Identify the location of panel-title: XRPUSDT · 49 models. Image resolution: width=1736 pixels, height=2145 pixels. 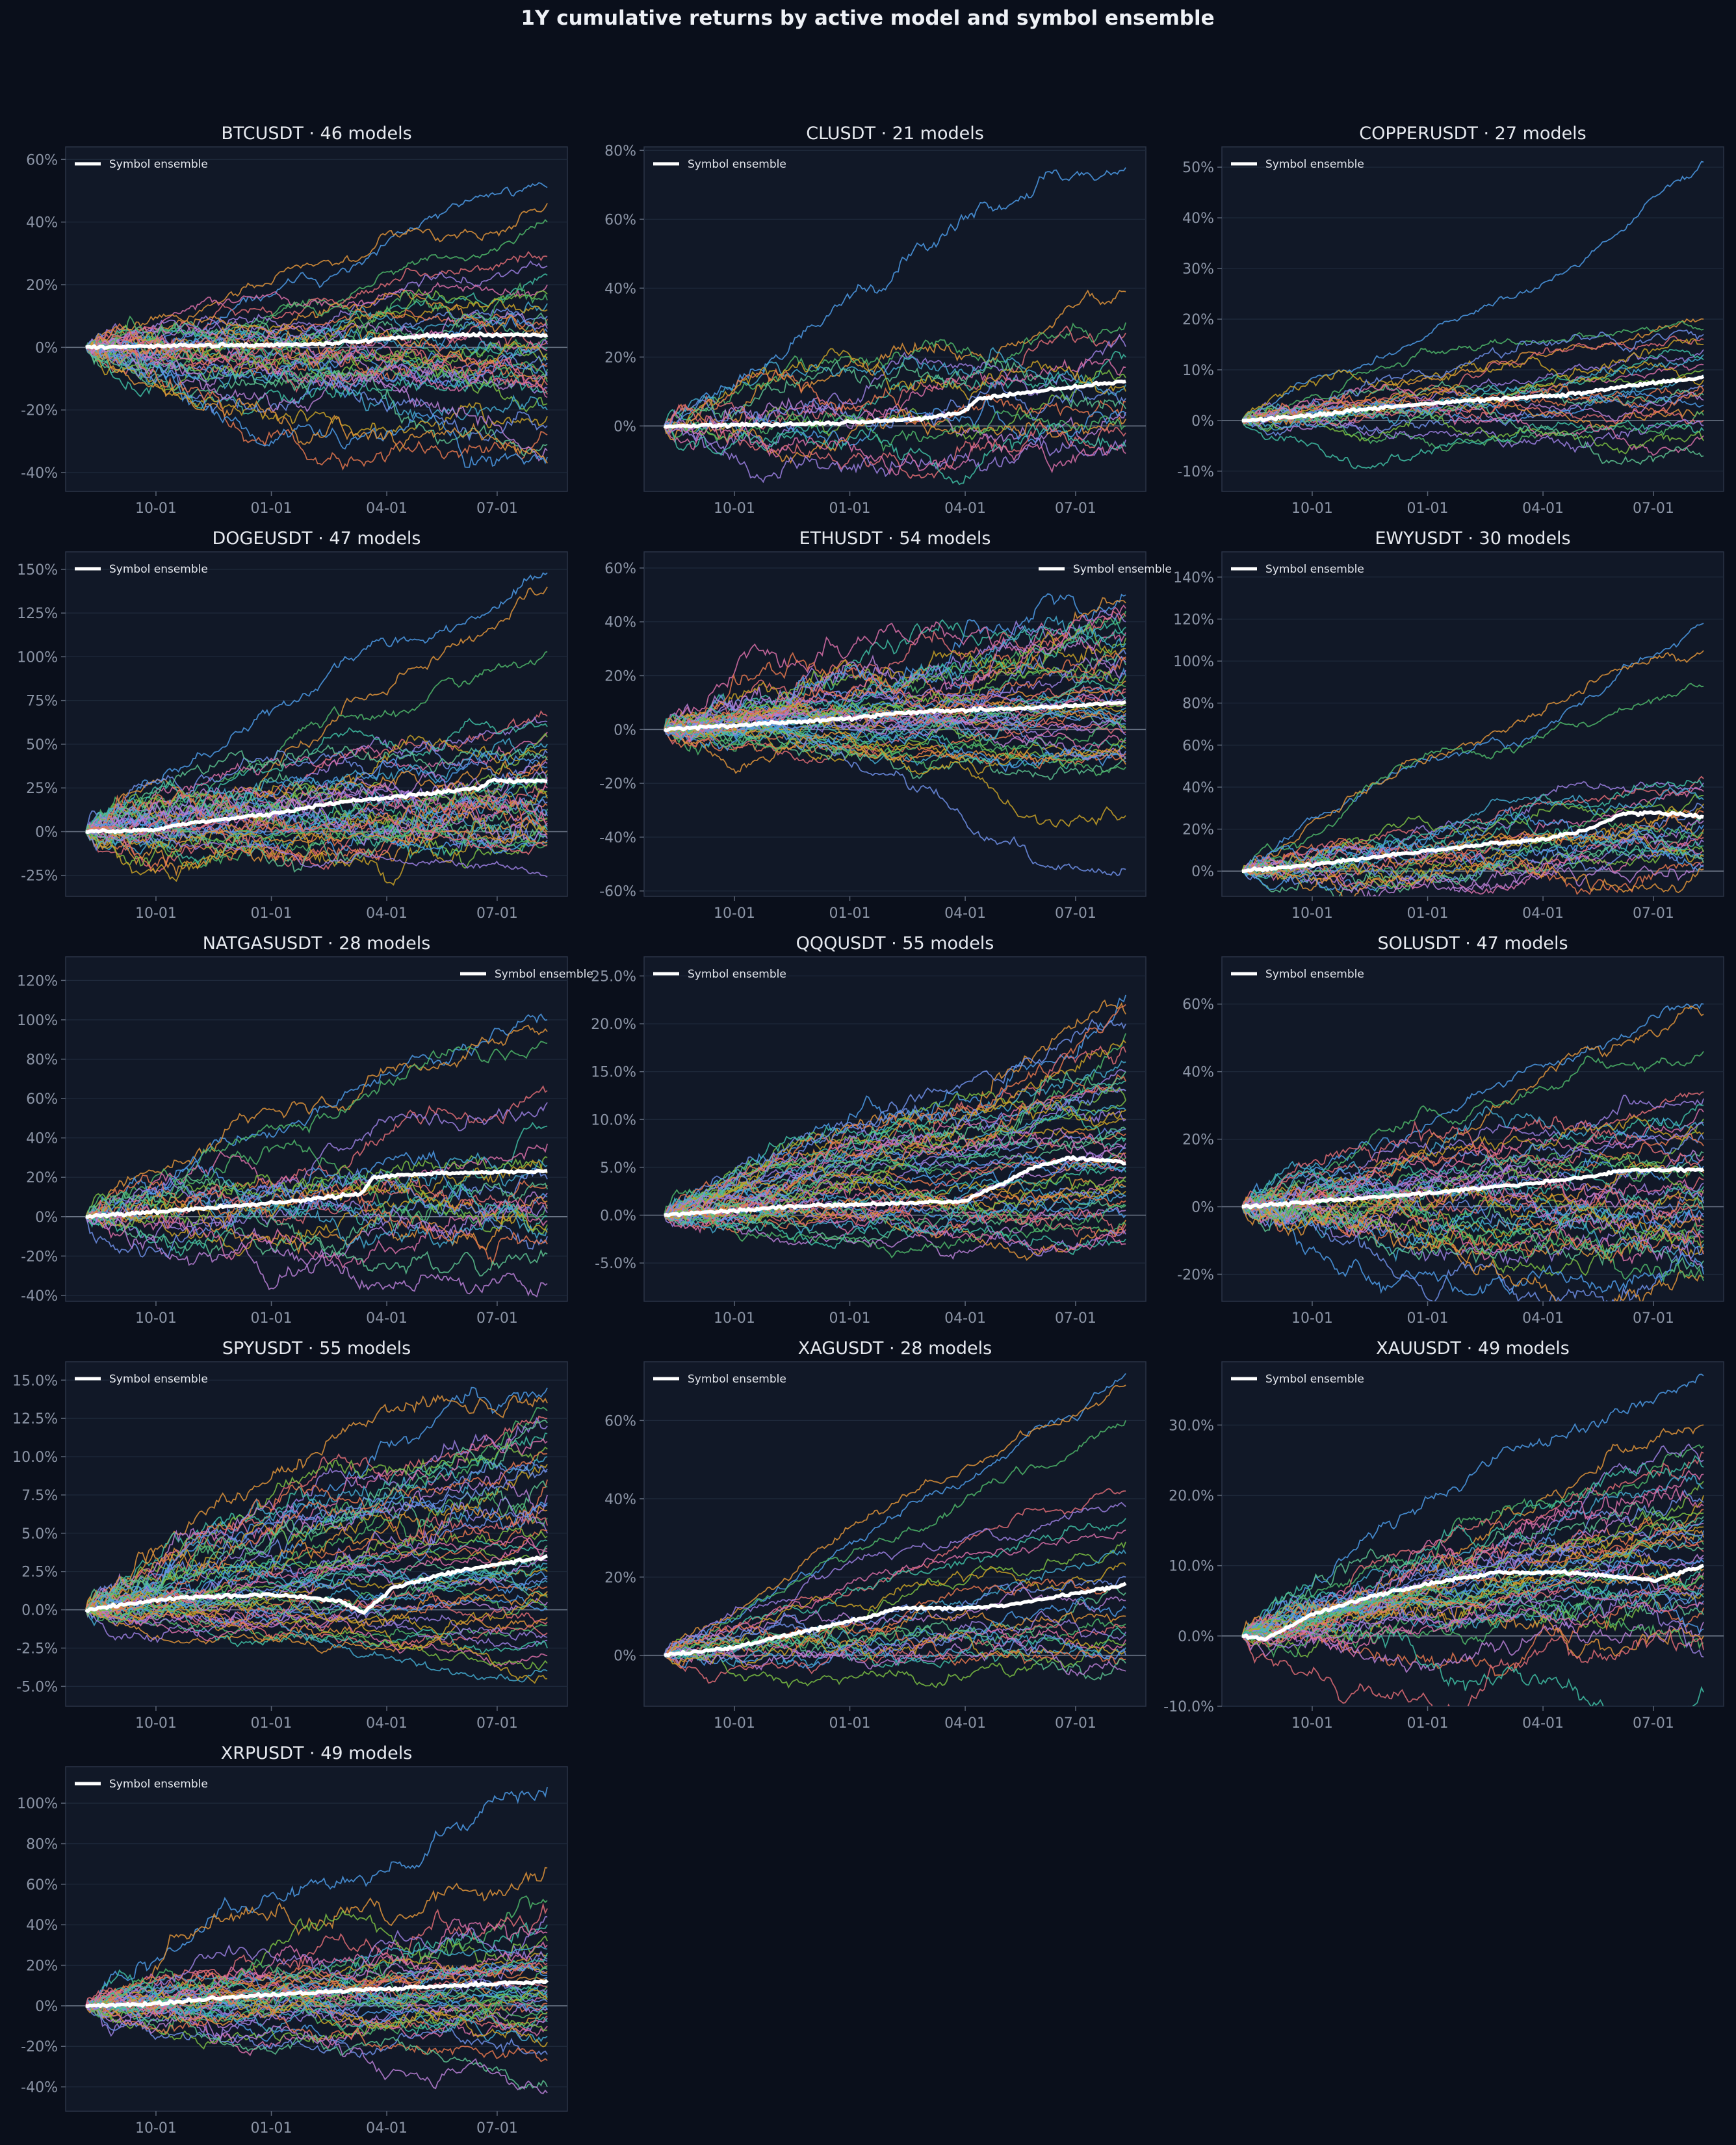
(317, 1753).